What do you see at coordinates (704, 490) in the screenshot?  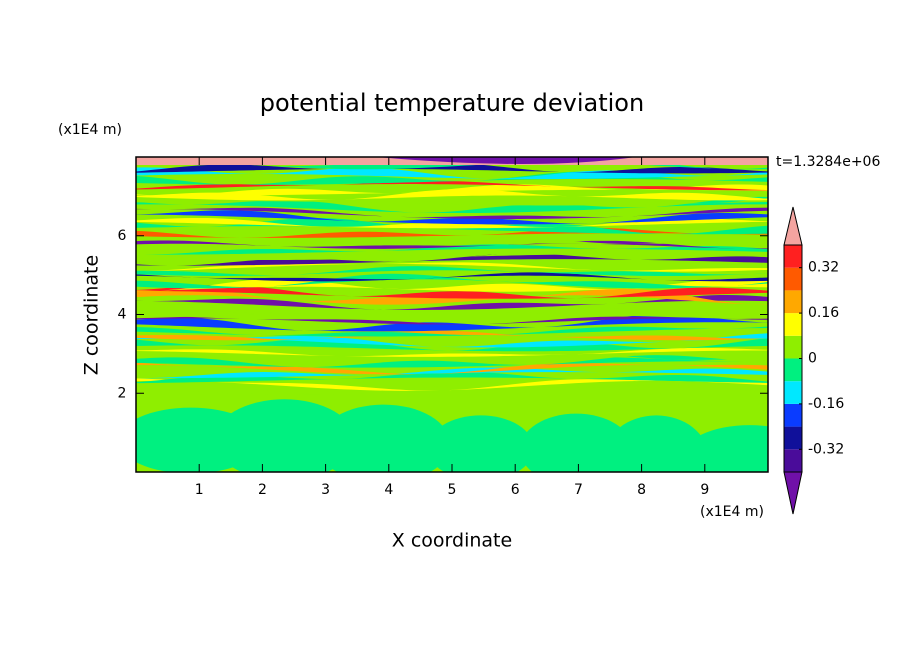 I see `x-tick-label: 9` at bounding box center [704, 490].